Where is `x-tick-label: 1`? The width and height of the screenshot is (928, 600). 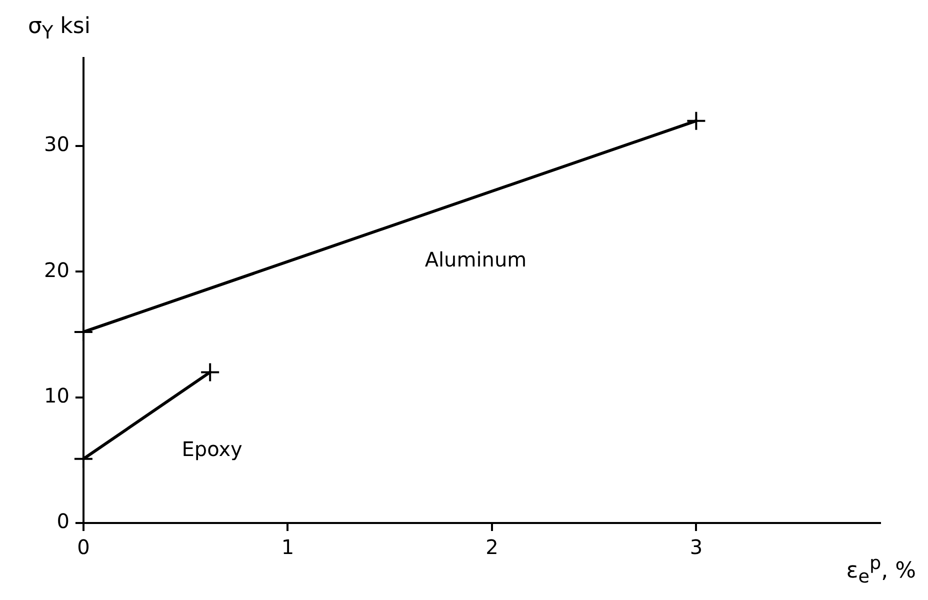 x-tick-label: 1 is located at coordinates (287, 547).